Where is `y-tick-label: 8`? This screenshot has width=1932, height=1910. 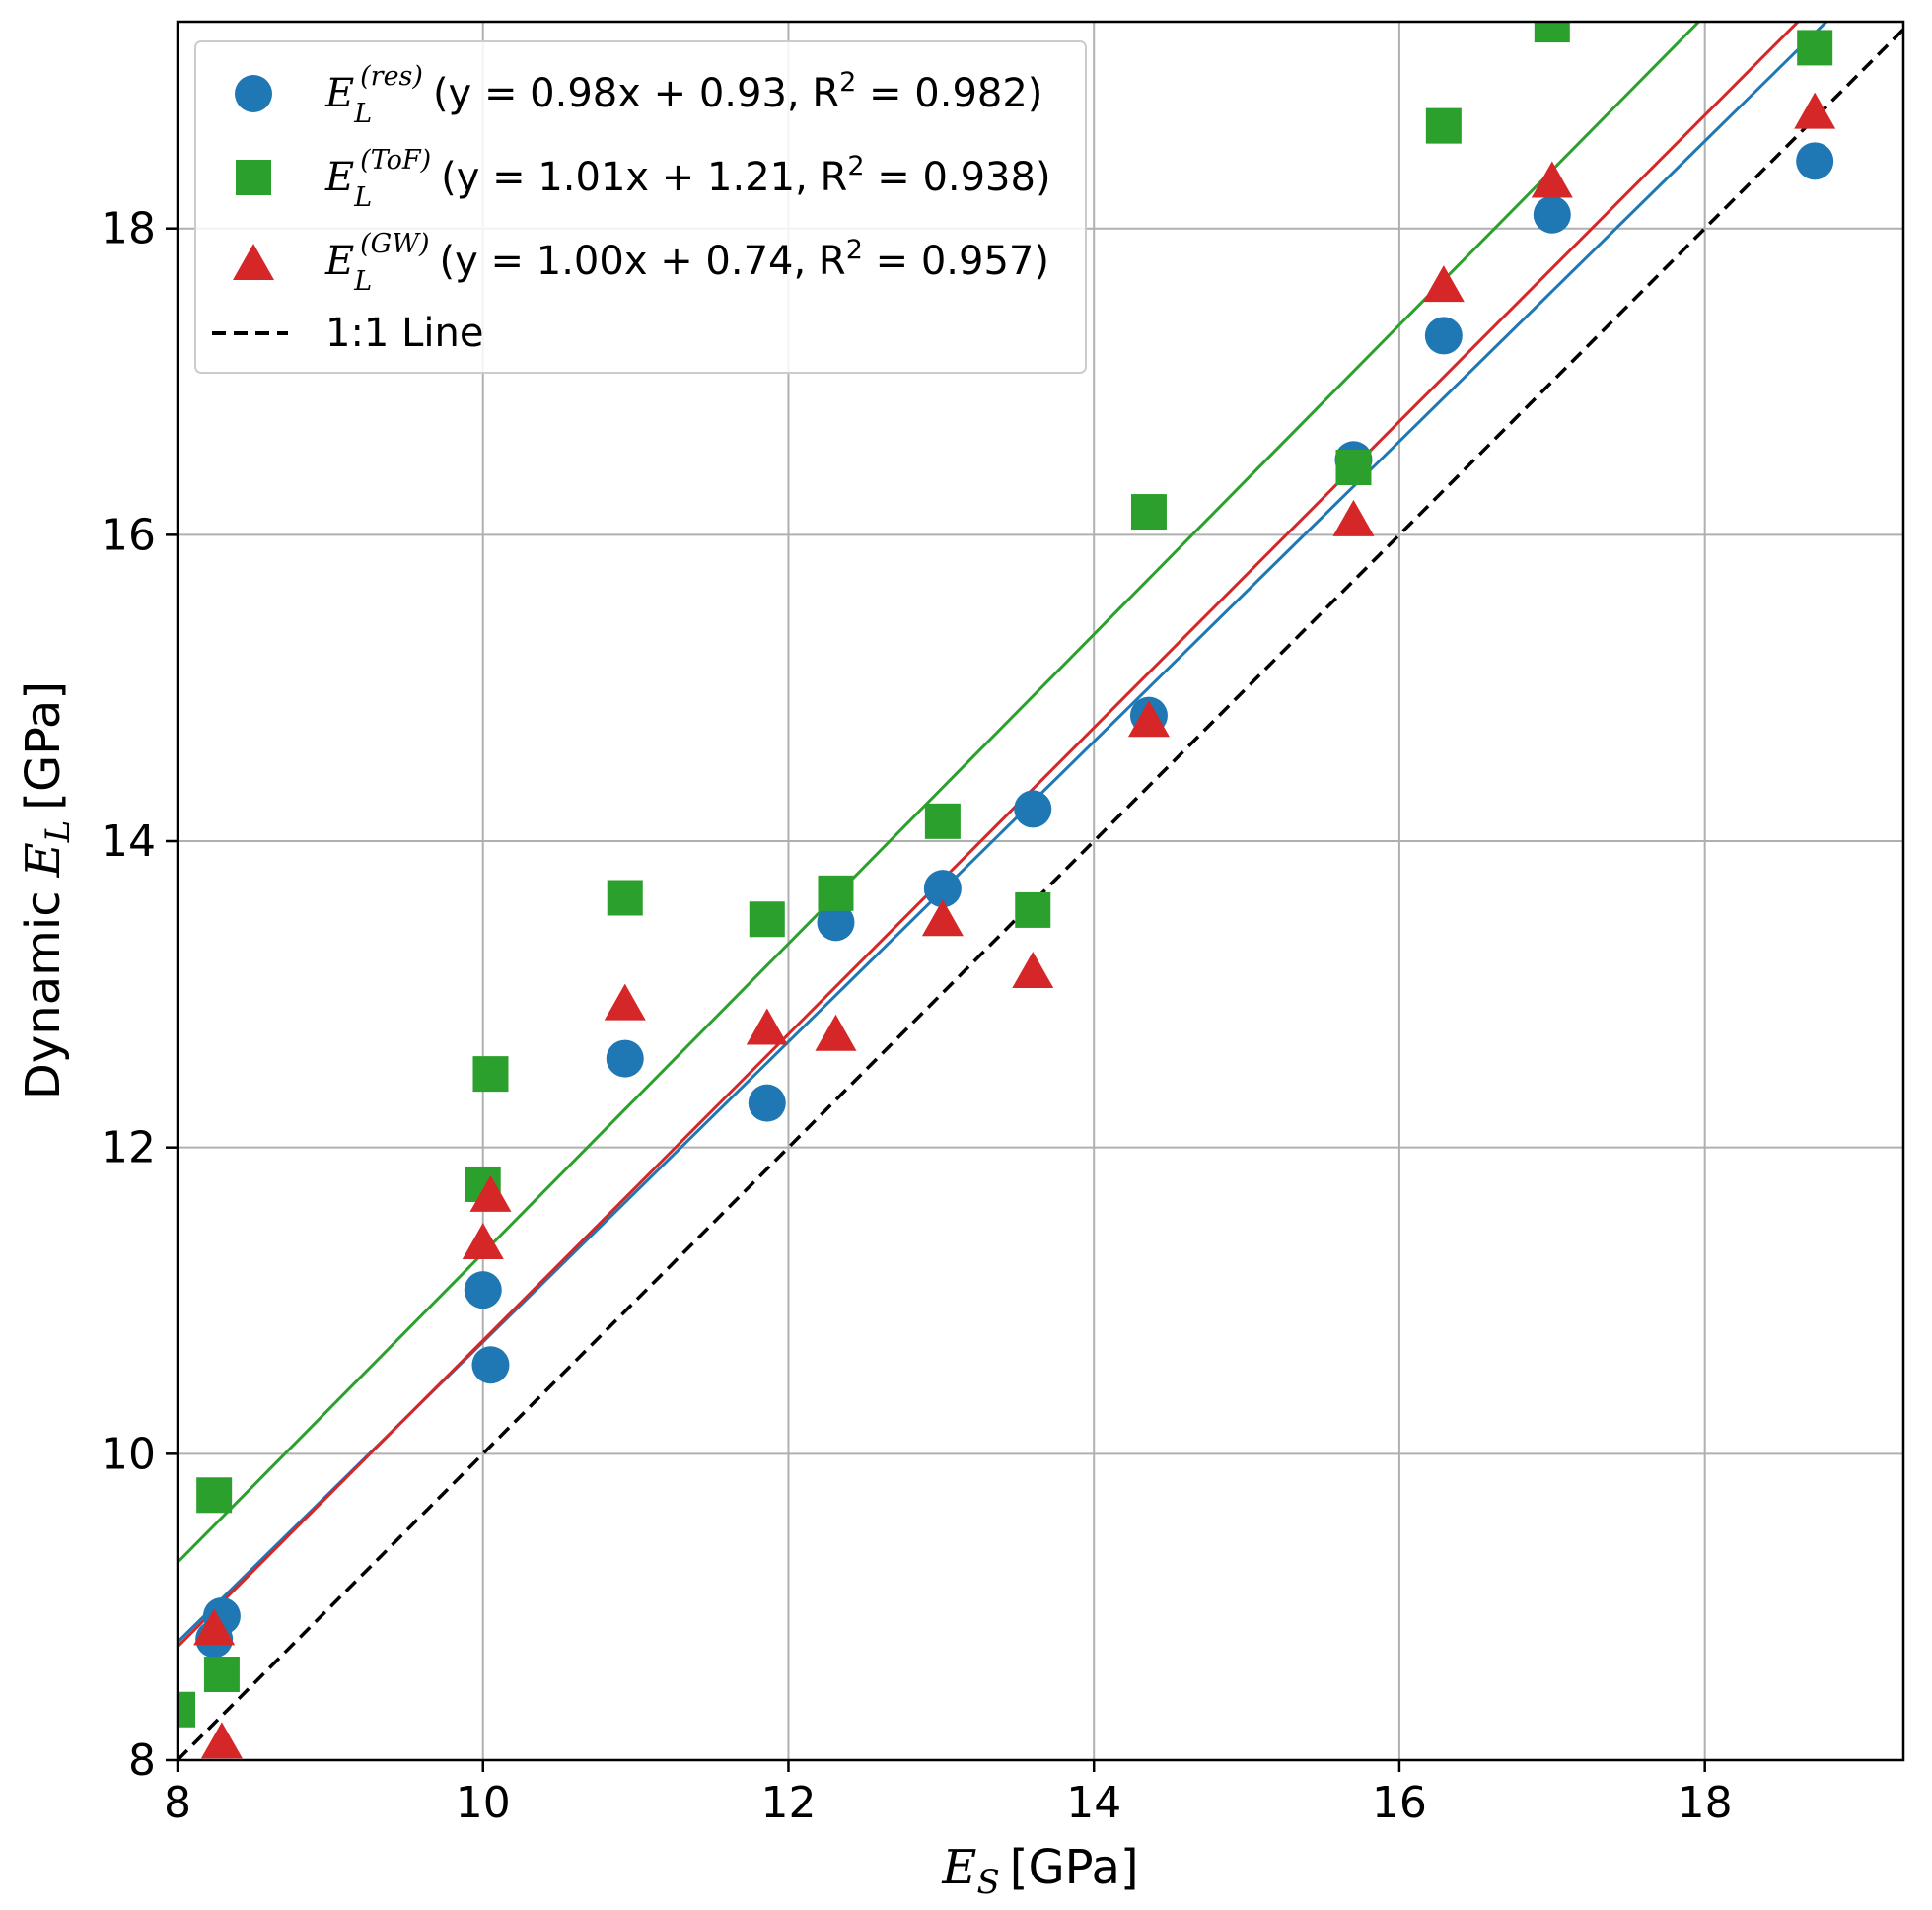
y-tick-label: 8 is located at coordinates (142, 1761).